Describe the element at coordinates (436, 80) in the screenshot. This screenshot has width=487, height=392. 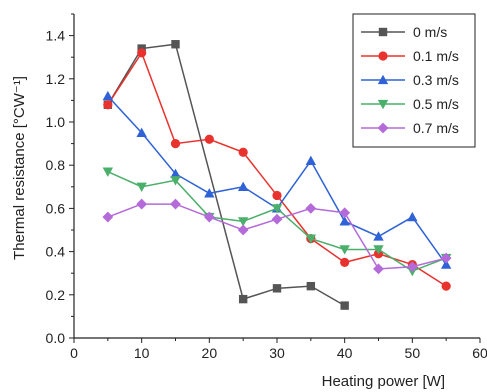
I see `legend-label: 0.3 m/s` at that location.